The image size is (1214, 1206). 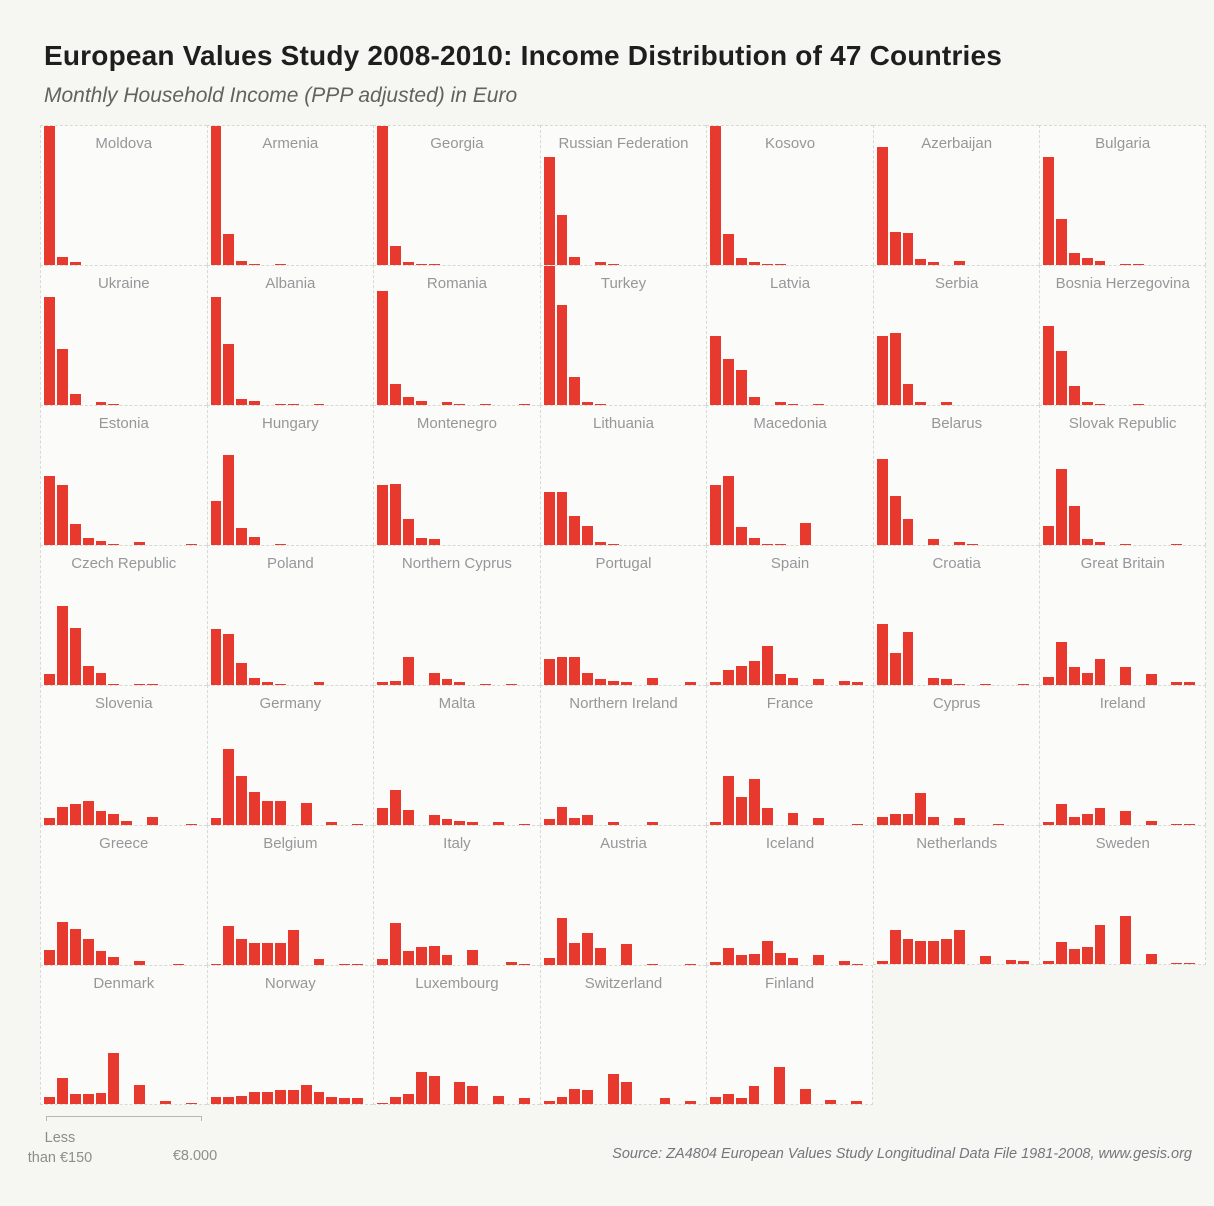 I want to click on country-panel-serbia: Serbia, so click(x=956, y=335).